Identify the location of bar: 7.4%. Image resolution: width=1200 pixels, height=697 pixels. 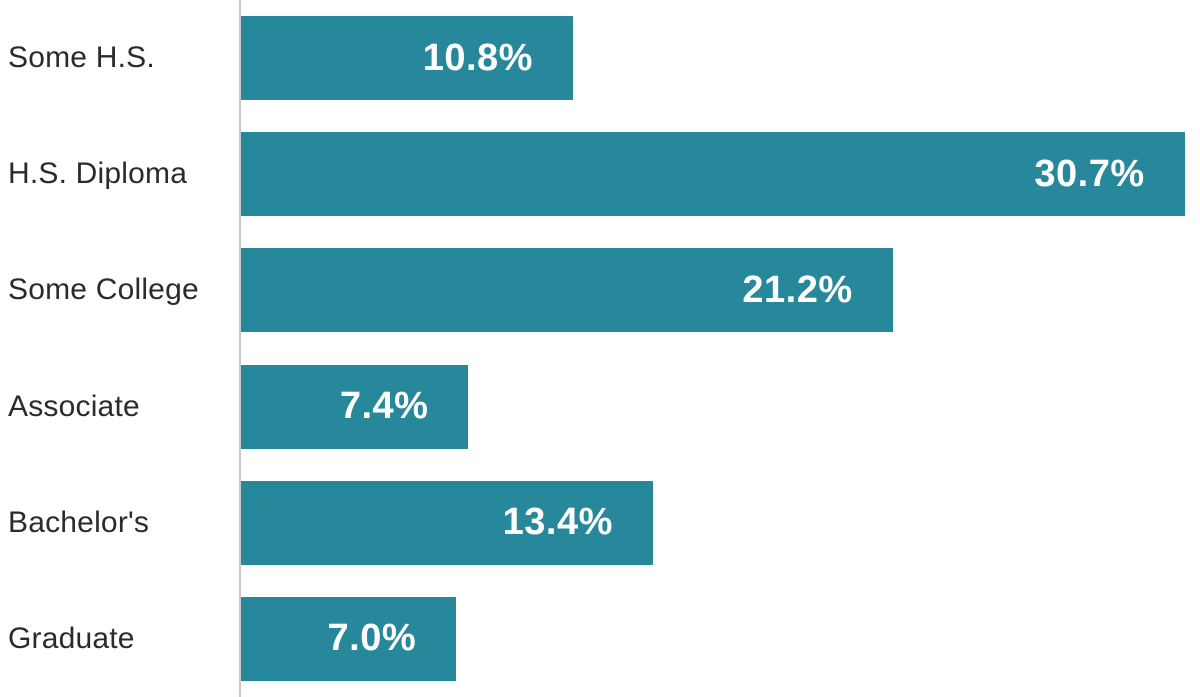
(355, 406).